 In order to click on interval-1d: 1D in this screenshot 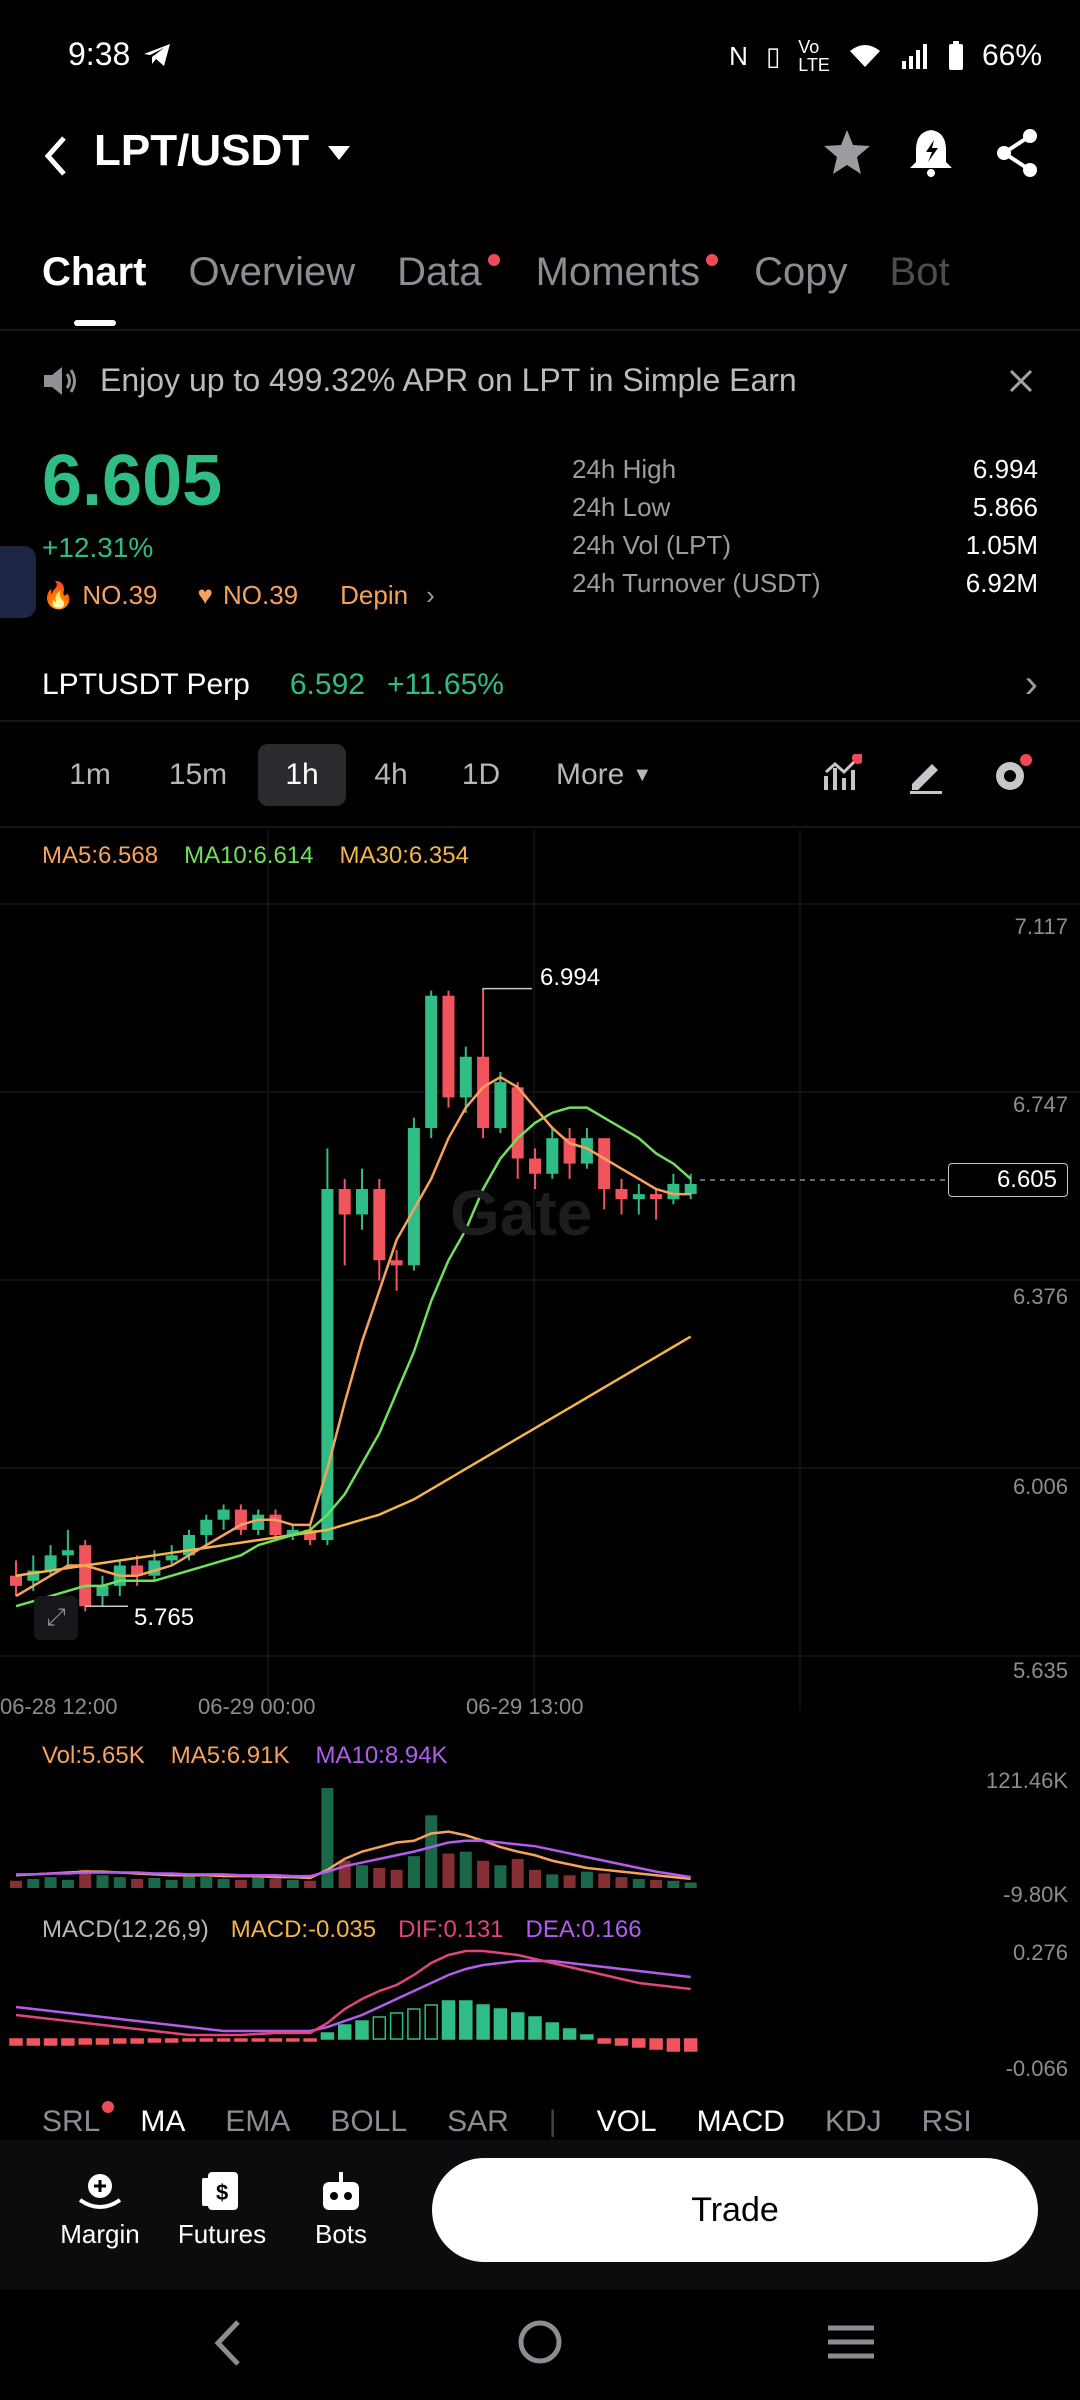, I will do `click(481, 774)`.